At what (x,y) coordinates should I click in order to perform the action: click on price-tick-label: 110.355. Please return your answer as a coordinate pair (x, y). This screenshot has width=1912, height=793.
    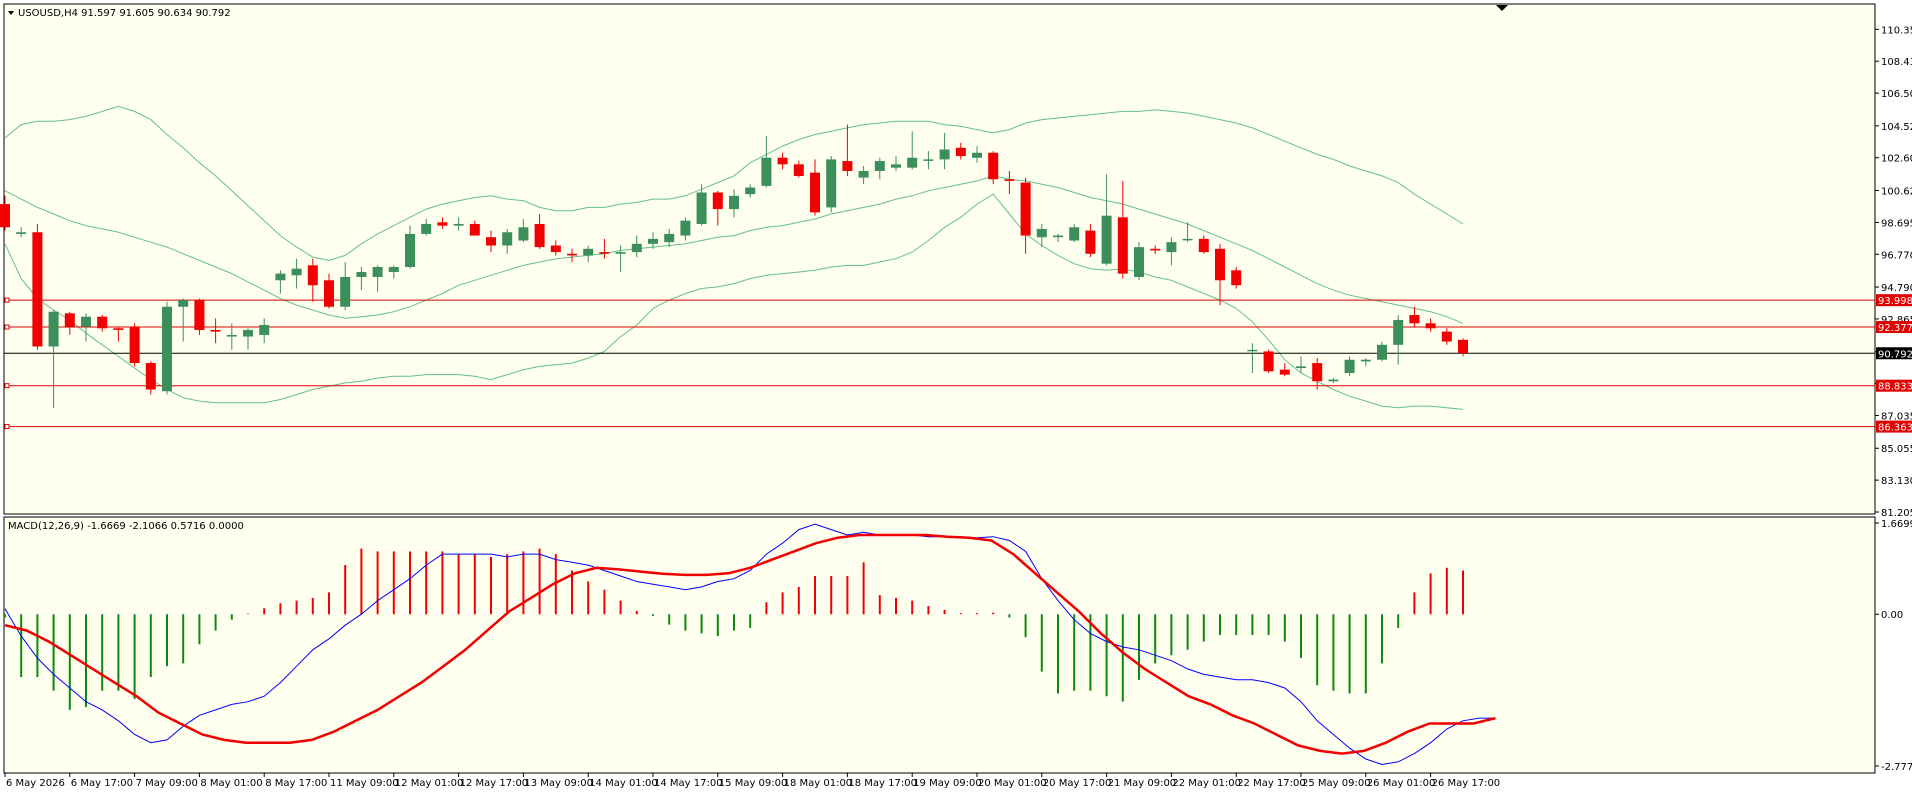
    Looking at the image, I should click on (1896, 30).